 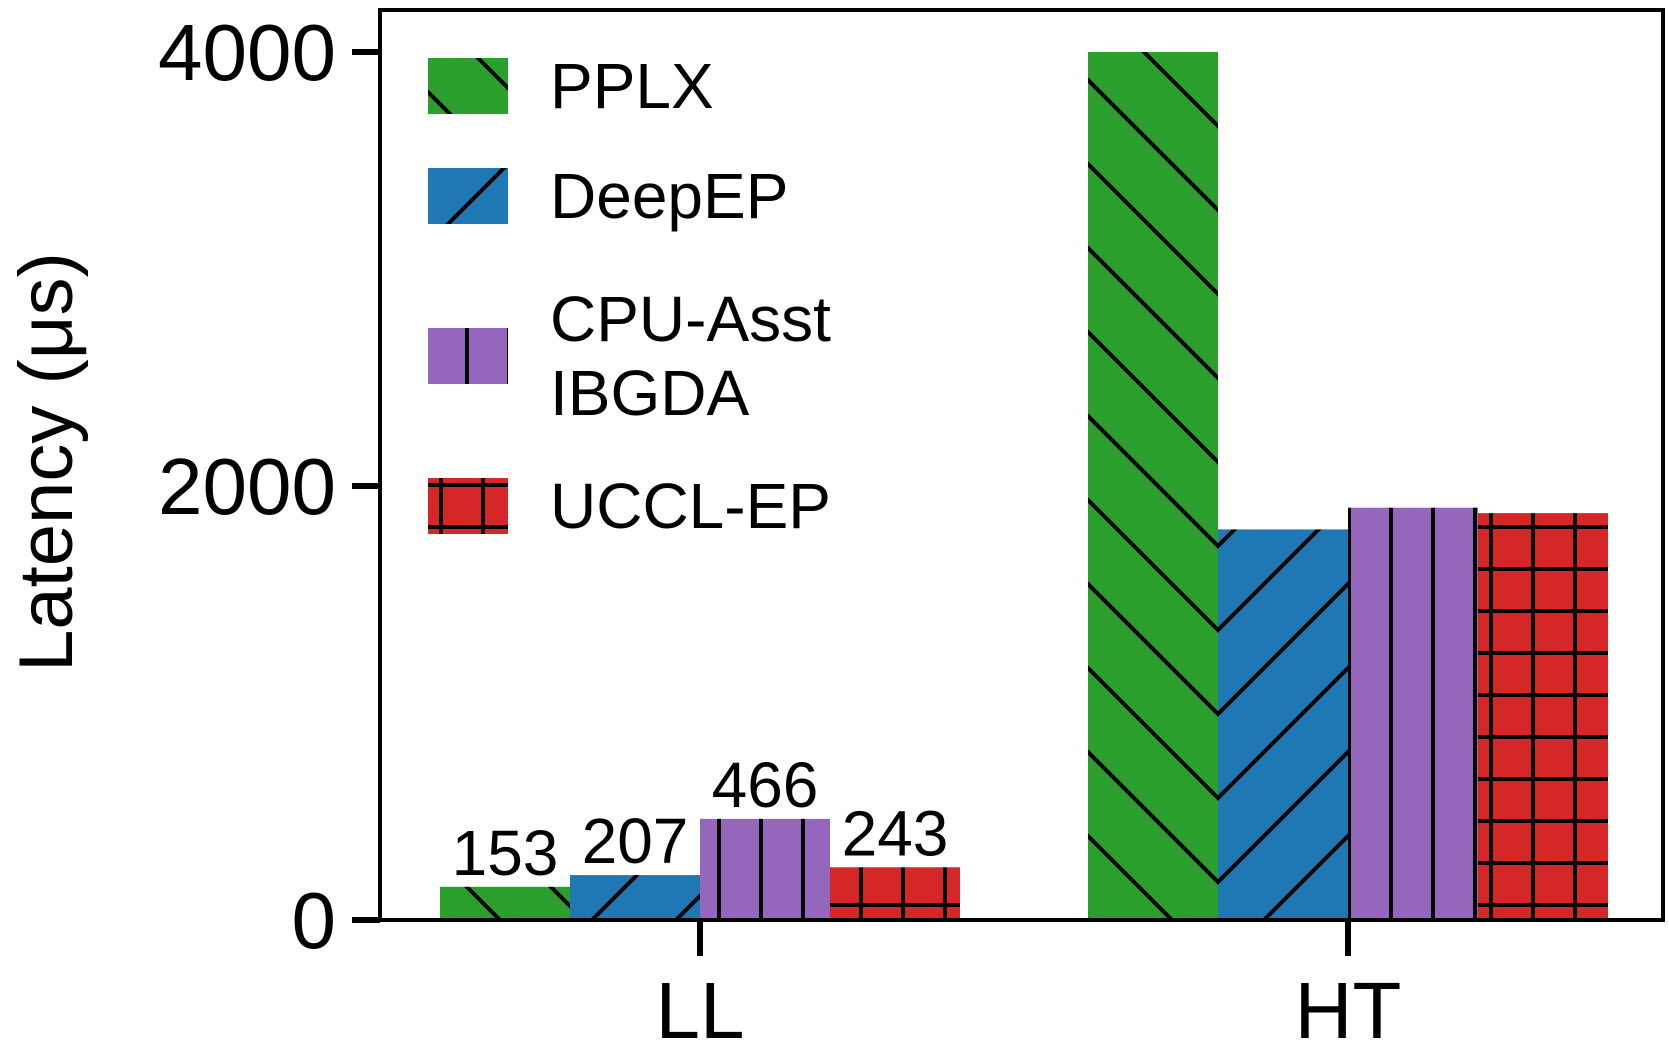 What do you see at coordinates (1153, 486) in the screenshot?
I see `bar-ht-pplx` at bounding box center [1153, 486].